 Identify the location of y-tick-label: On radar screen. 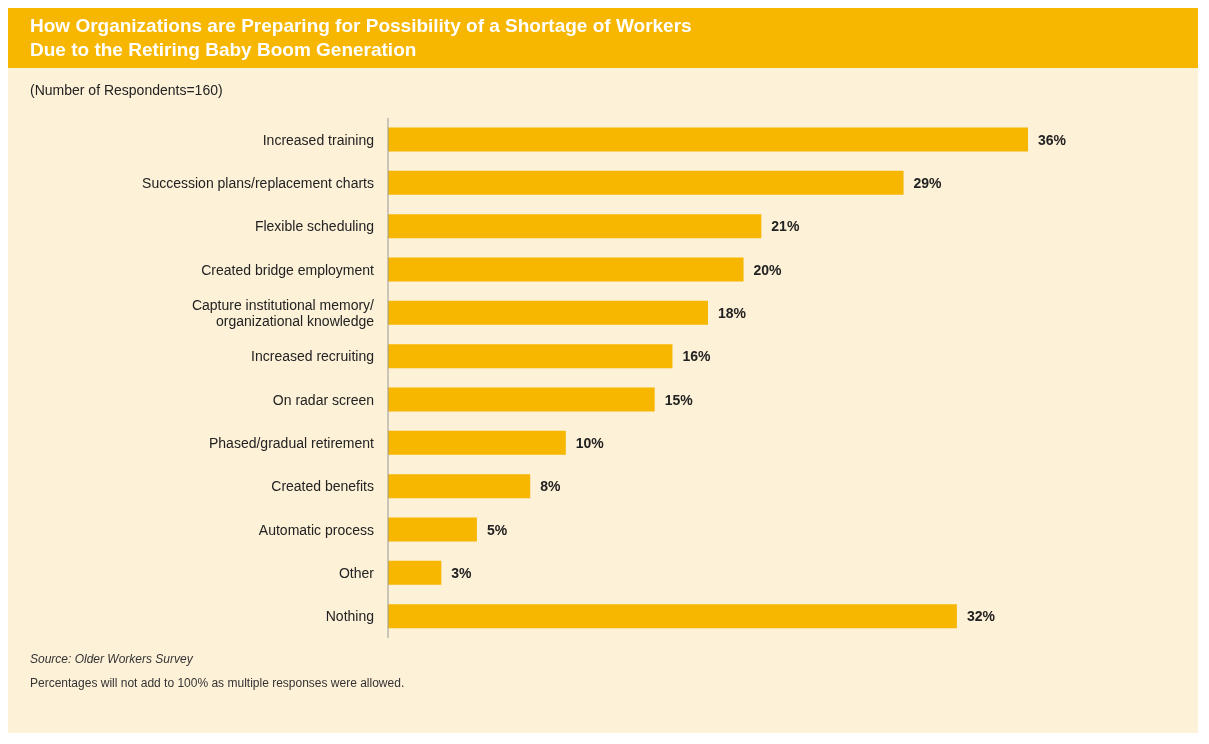
(323, 399).